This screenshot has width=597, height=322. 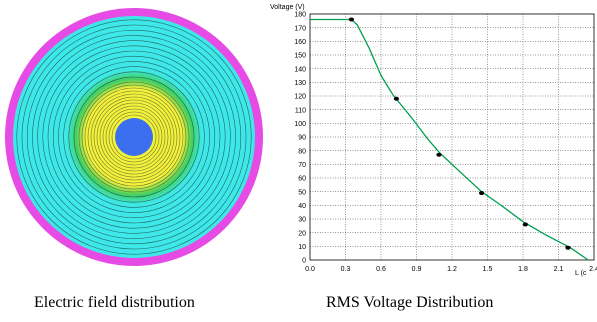 I want to click on y-tick-label: 140, so click(x=300, y=69).